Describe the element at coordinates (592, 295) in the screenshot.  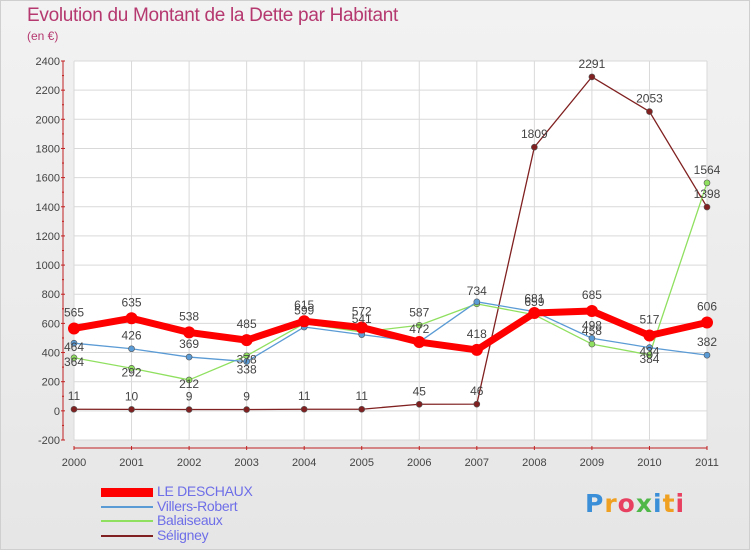
I see `data-label: 685` at that location.